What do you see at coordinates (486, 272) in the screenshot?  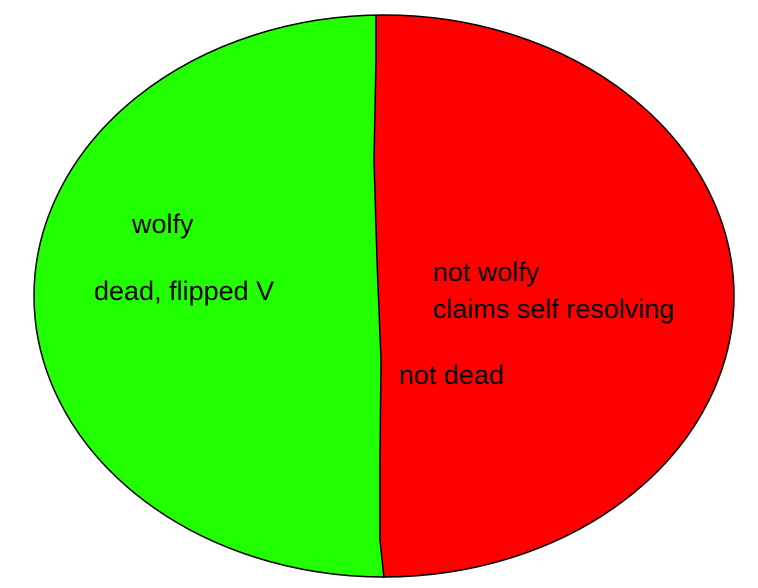 I see `label-not-wolfy: not wolfy` at bounding box center [486, 272].